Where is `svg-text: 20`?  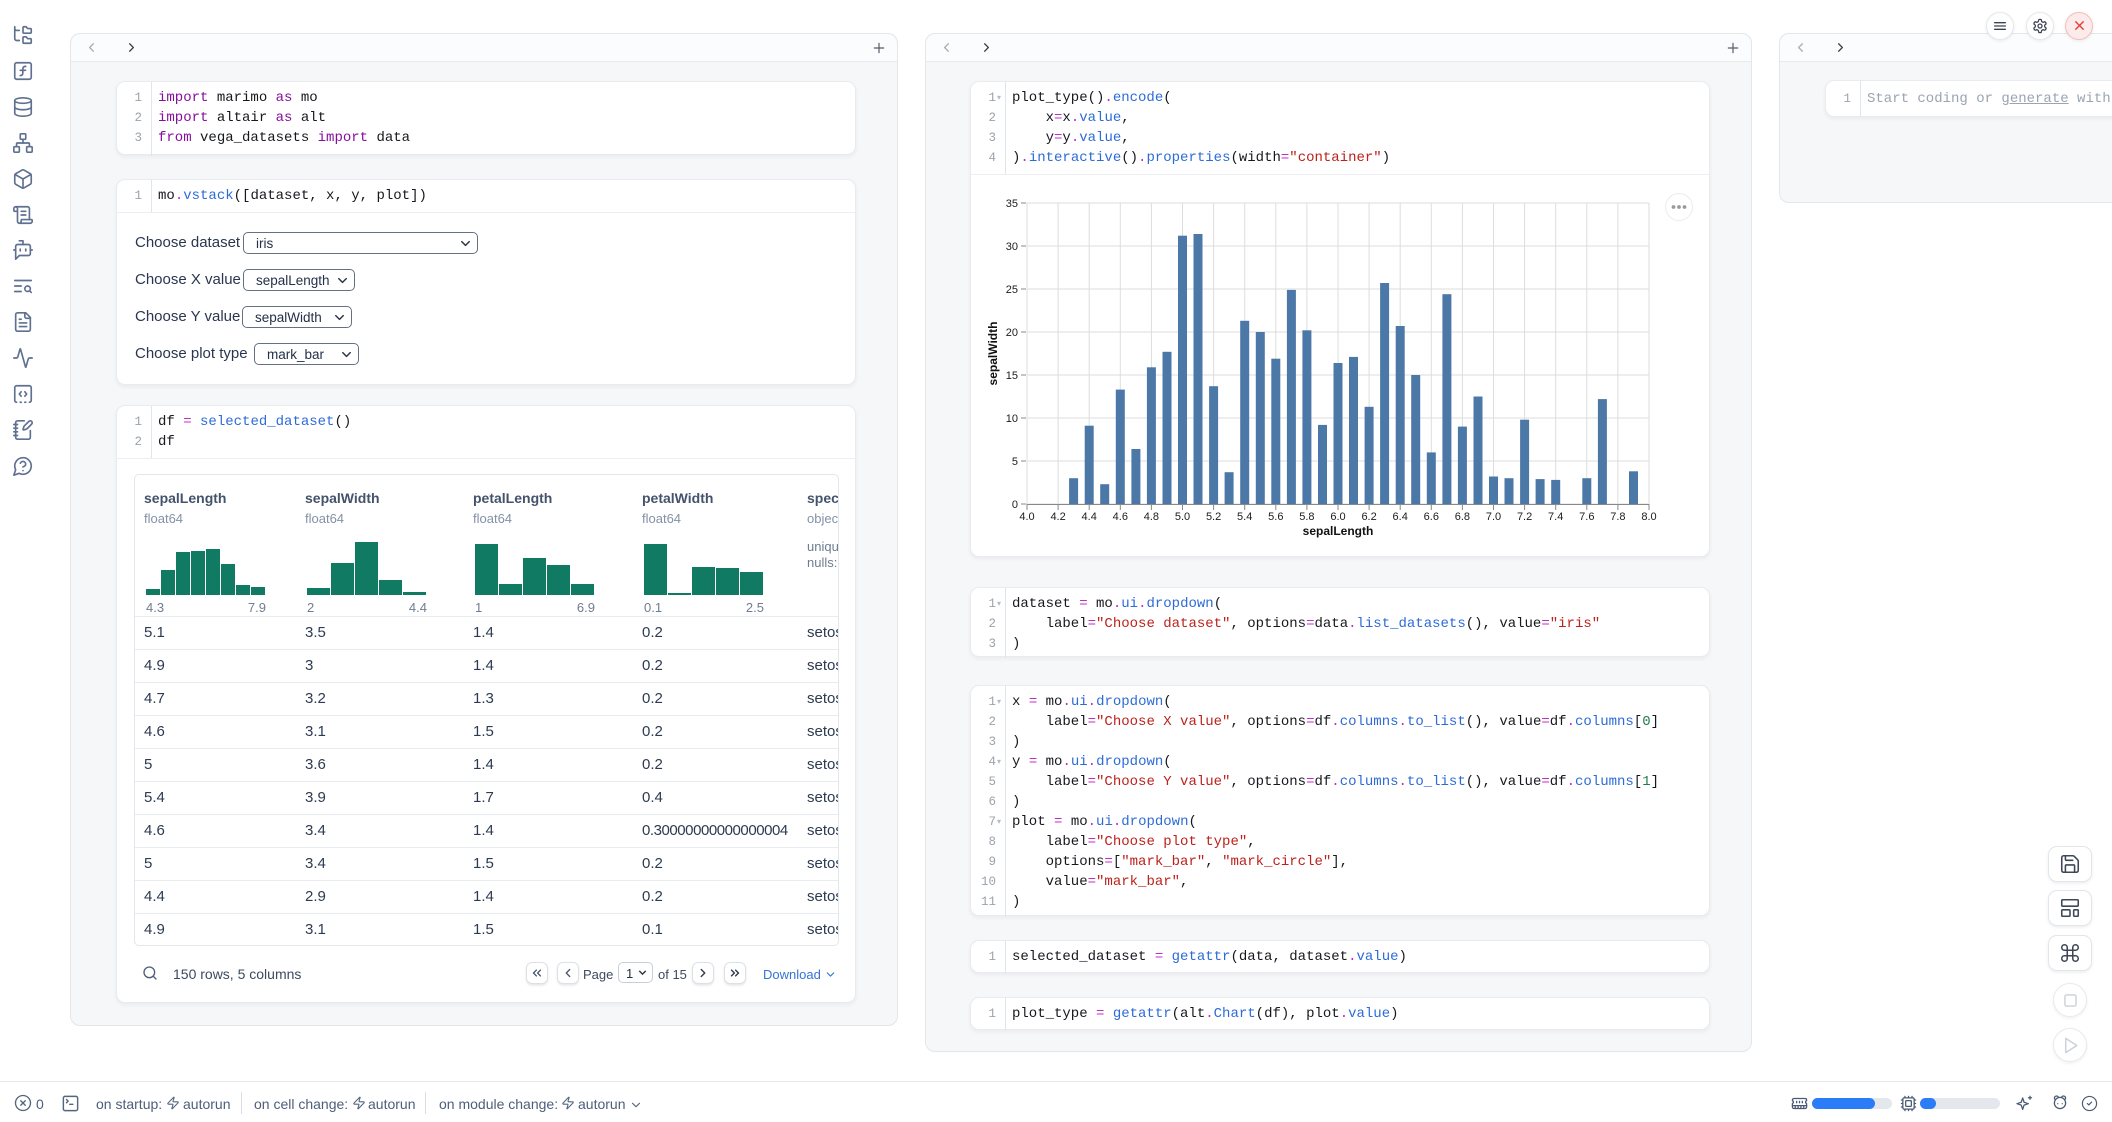
svg-text: 20 is located at coordinates (1012, 333).